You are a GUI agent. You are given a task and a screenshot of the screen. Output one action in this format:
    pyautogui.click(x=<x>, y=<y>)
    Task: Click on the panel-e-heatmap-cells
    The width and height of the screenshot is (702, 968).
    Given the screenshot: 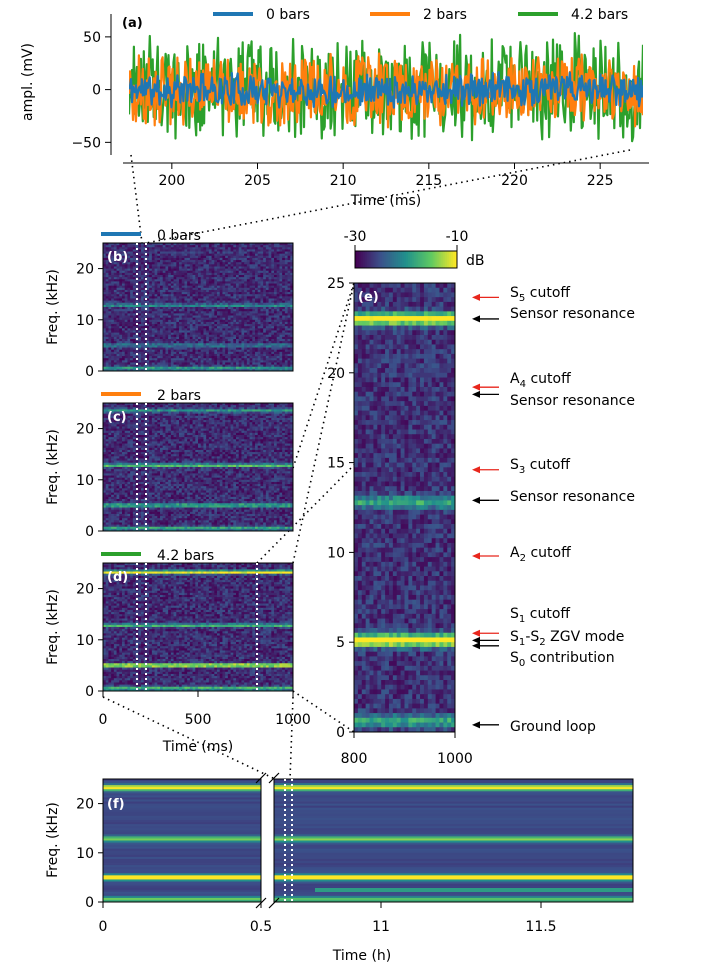 What is the action you would take?
    pyautogui.click(x=405, y=508)
    